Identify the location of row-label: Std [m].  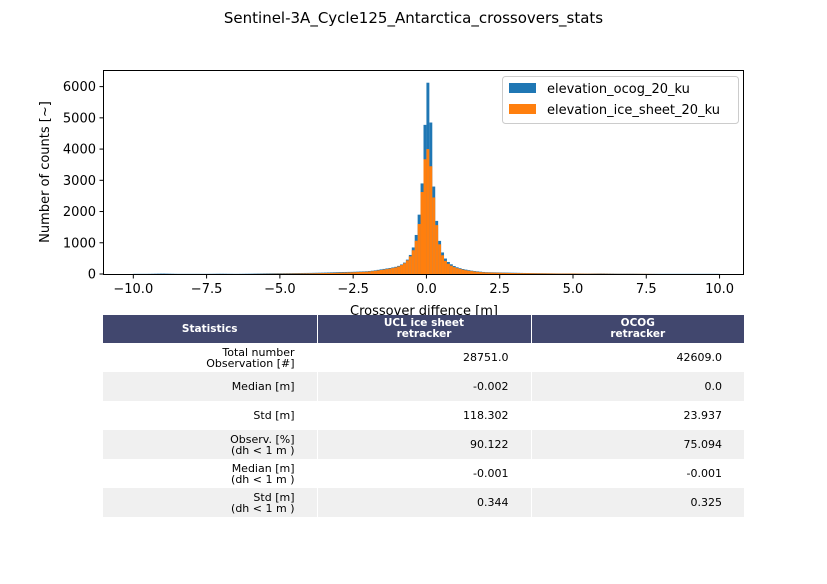
(210, 415).